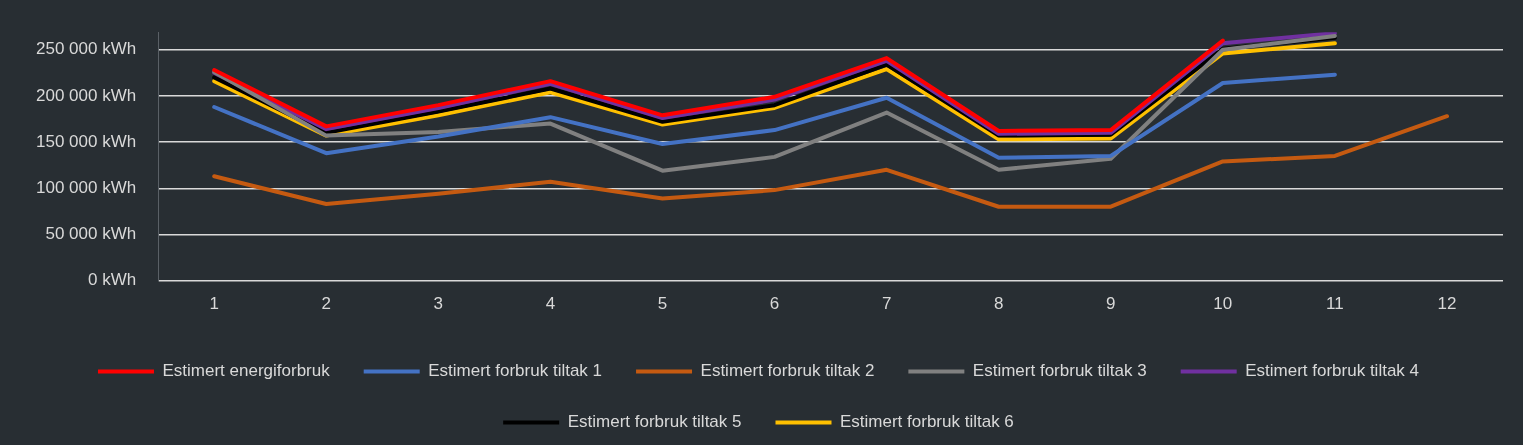 The height and width of the screenshot is (445, 1523). I want to click on x-tick-label: 1, so click(214, 304).